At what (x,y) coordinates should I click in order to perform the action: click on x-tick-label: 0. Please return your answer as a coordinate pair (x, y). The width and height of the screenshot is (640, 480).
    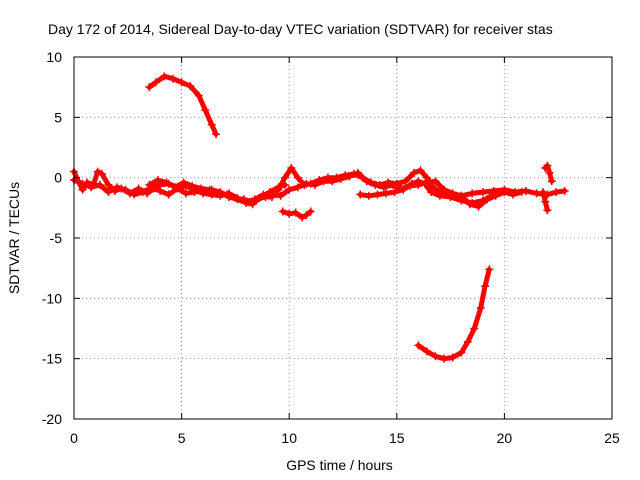
    Looking at the image, I should click on (74, 438).